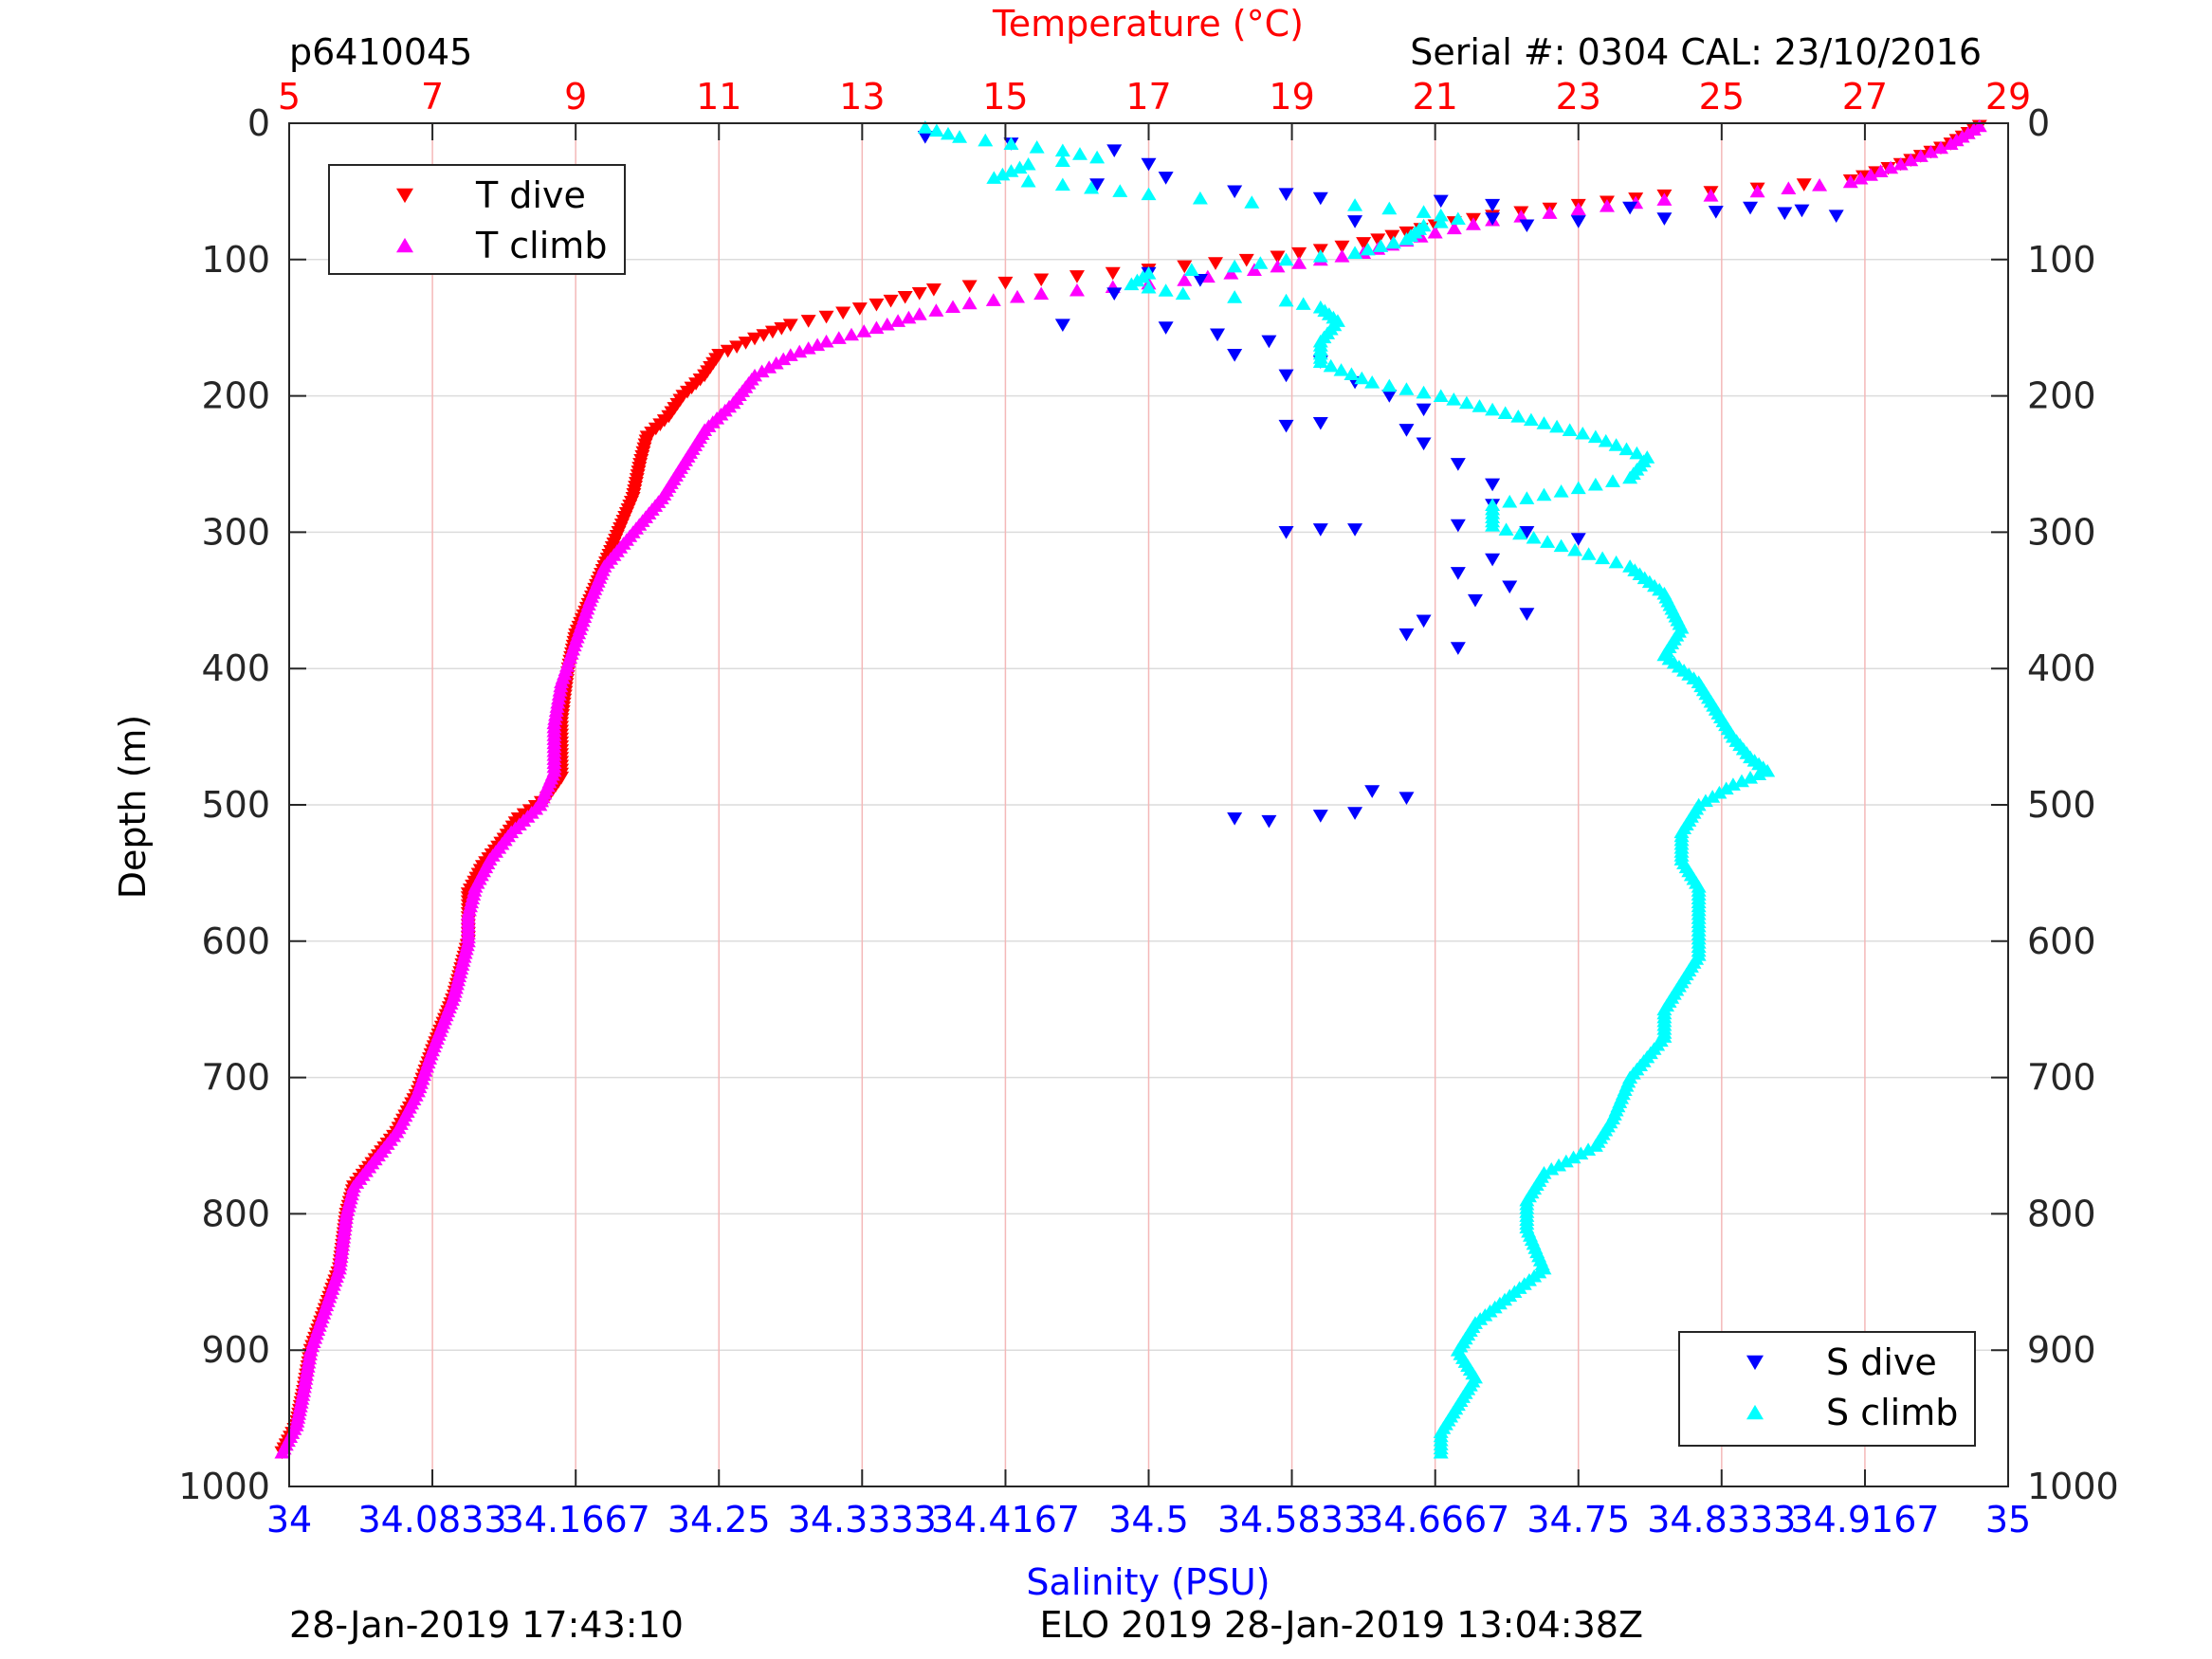 This screenshot has width=2212, height=1659. What do you see at coordinates (235, 532) in the screenshot?
I see `y-tick-label-left: 300` at bounding box center [235, 532].